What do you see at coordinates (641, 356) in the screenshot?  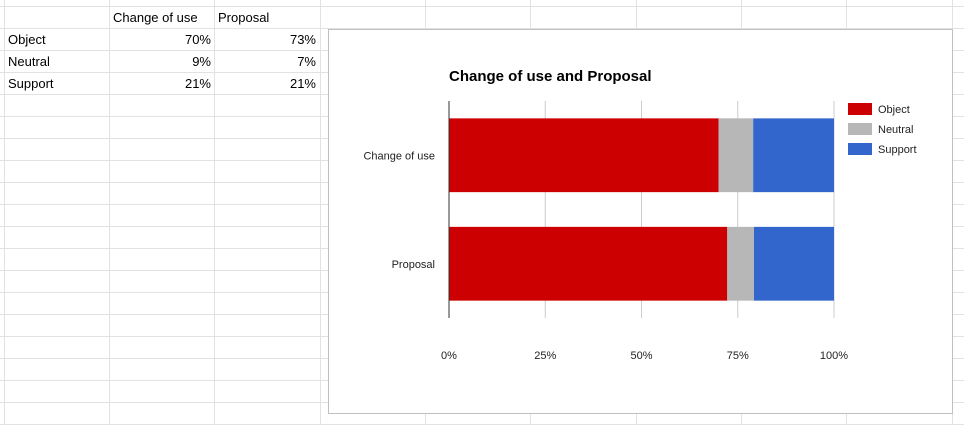 I see `x-tick-label: 50%` at bounding box center [641, 356].